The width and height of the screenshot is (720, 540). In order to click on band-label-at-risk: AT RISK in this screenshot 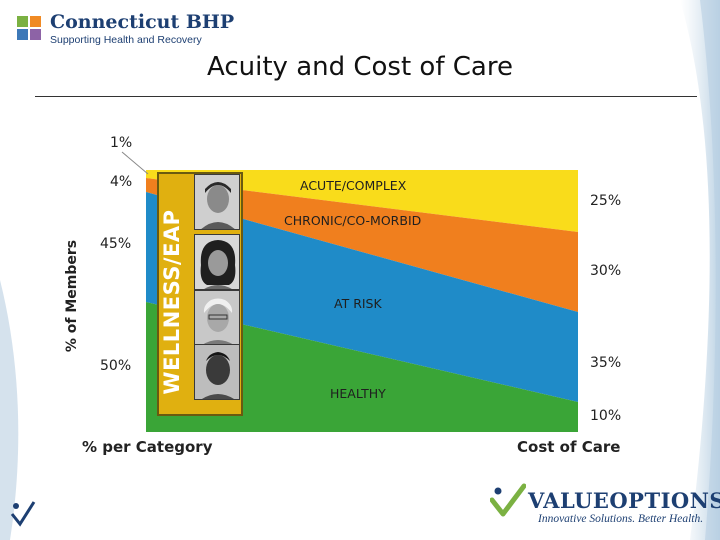, I will do `click(358, 303)`.